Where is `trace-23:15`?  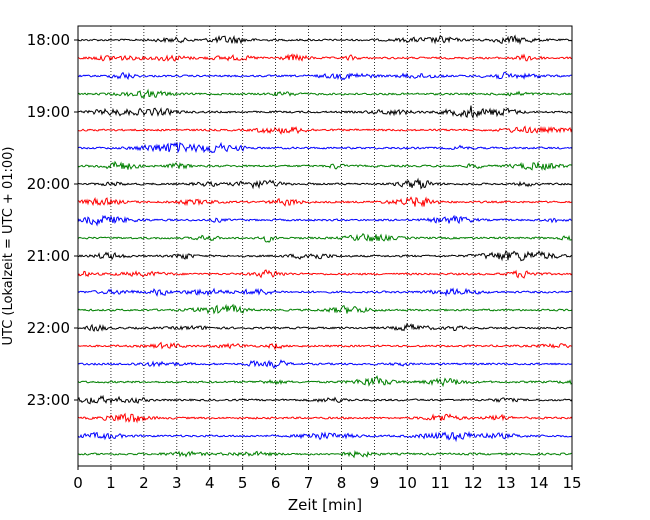
trace-23:15 is located at coordinates (325, 418).